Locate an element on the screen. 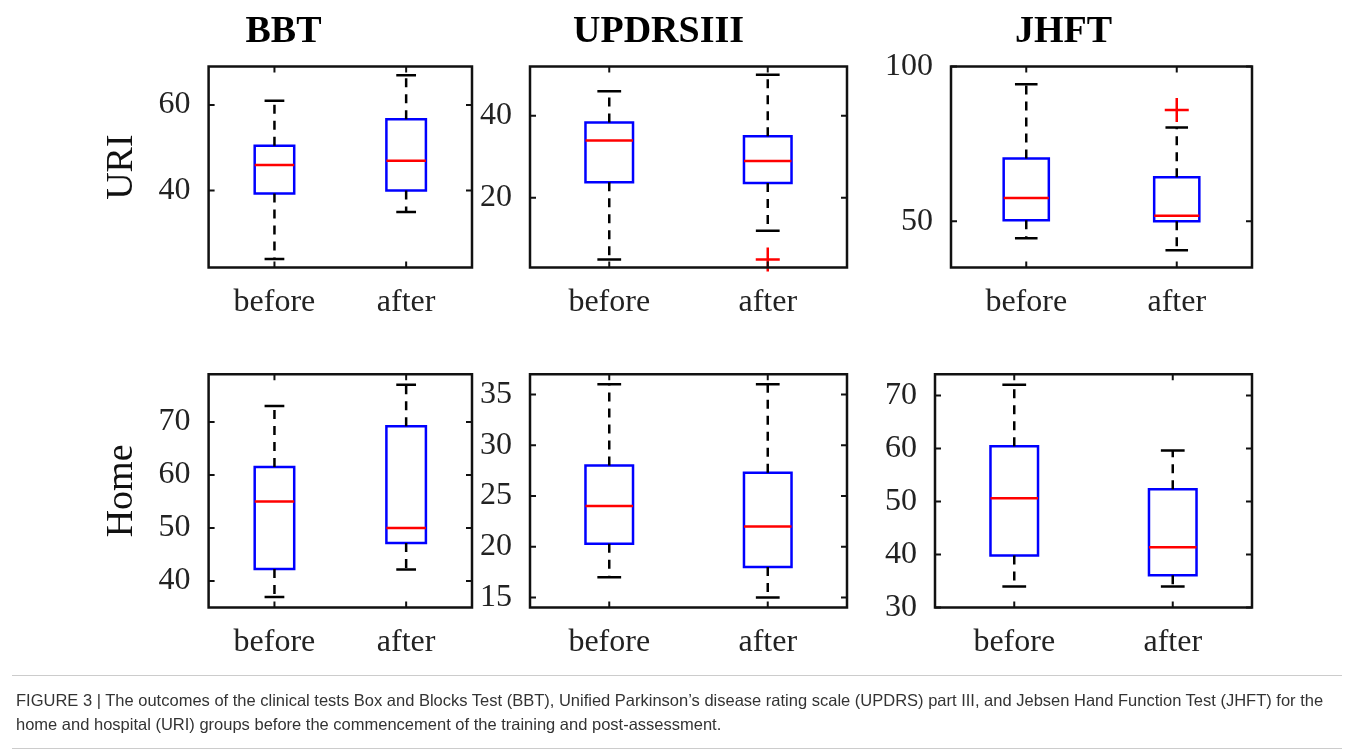 The image size is (1360, 750). y-axis-title: URI is located at coordinates (118, 167).